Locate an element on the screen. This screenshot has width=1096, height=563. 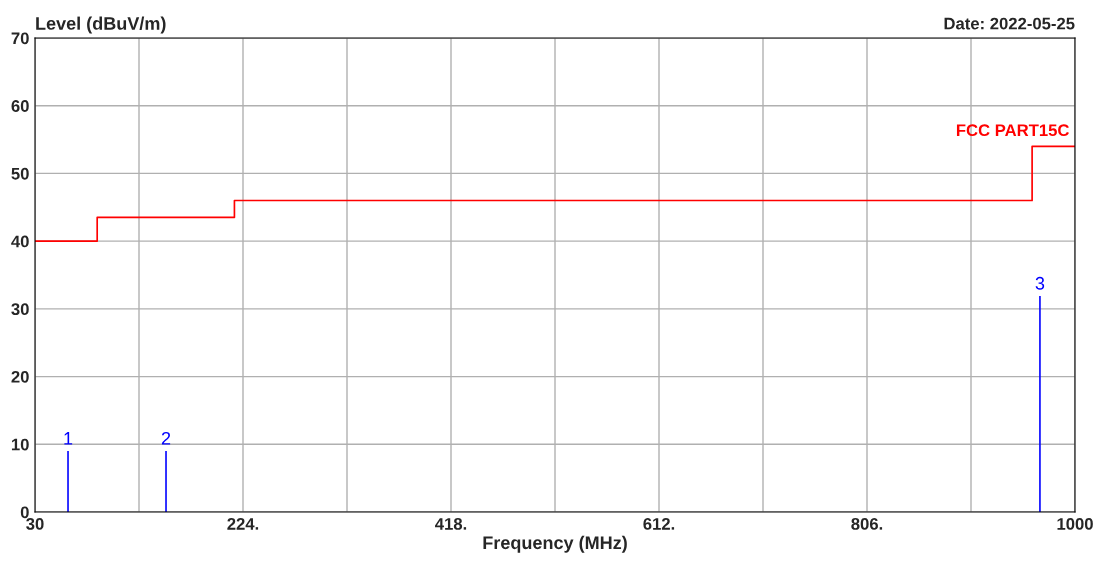
x-tick-label: 612. is located at coordinates (659, 524).